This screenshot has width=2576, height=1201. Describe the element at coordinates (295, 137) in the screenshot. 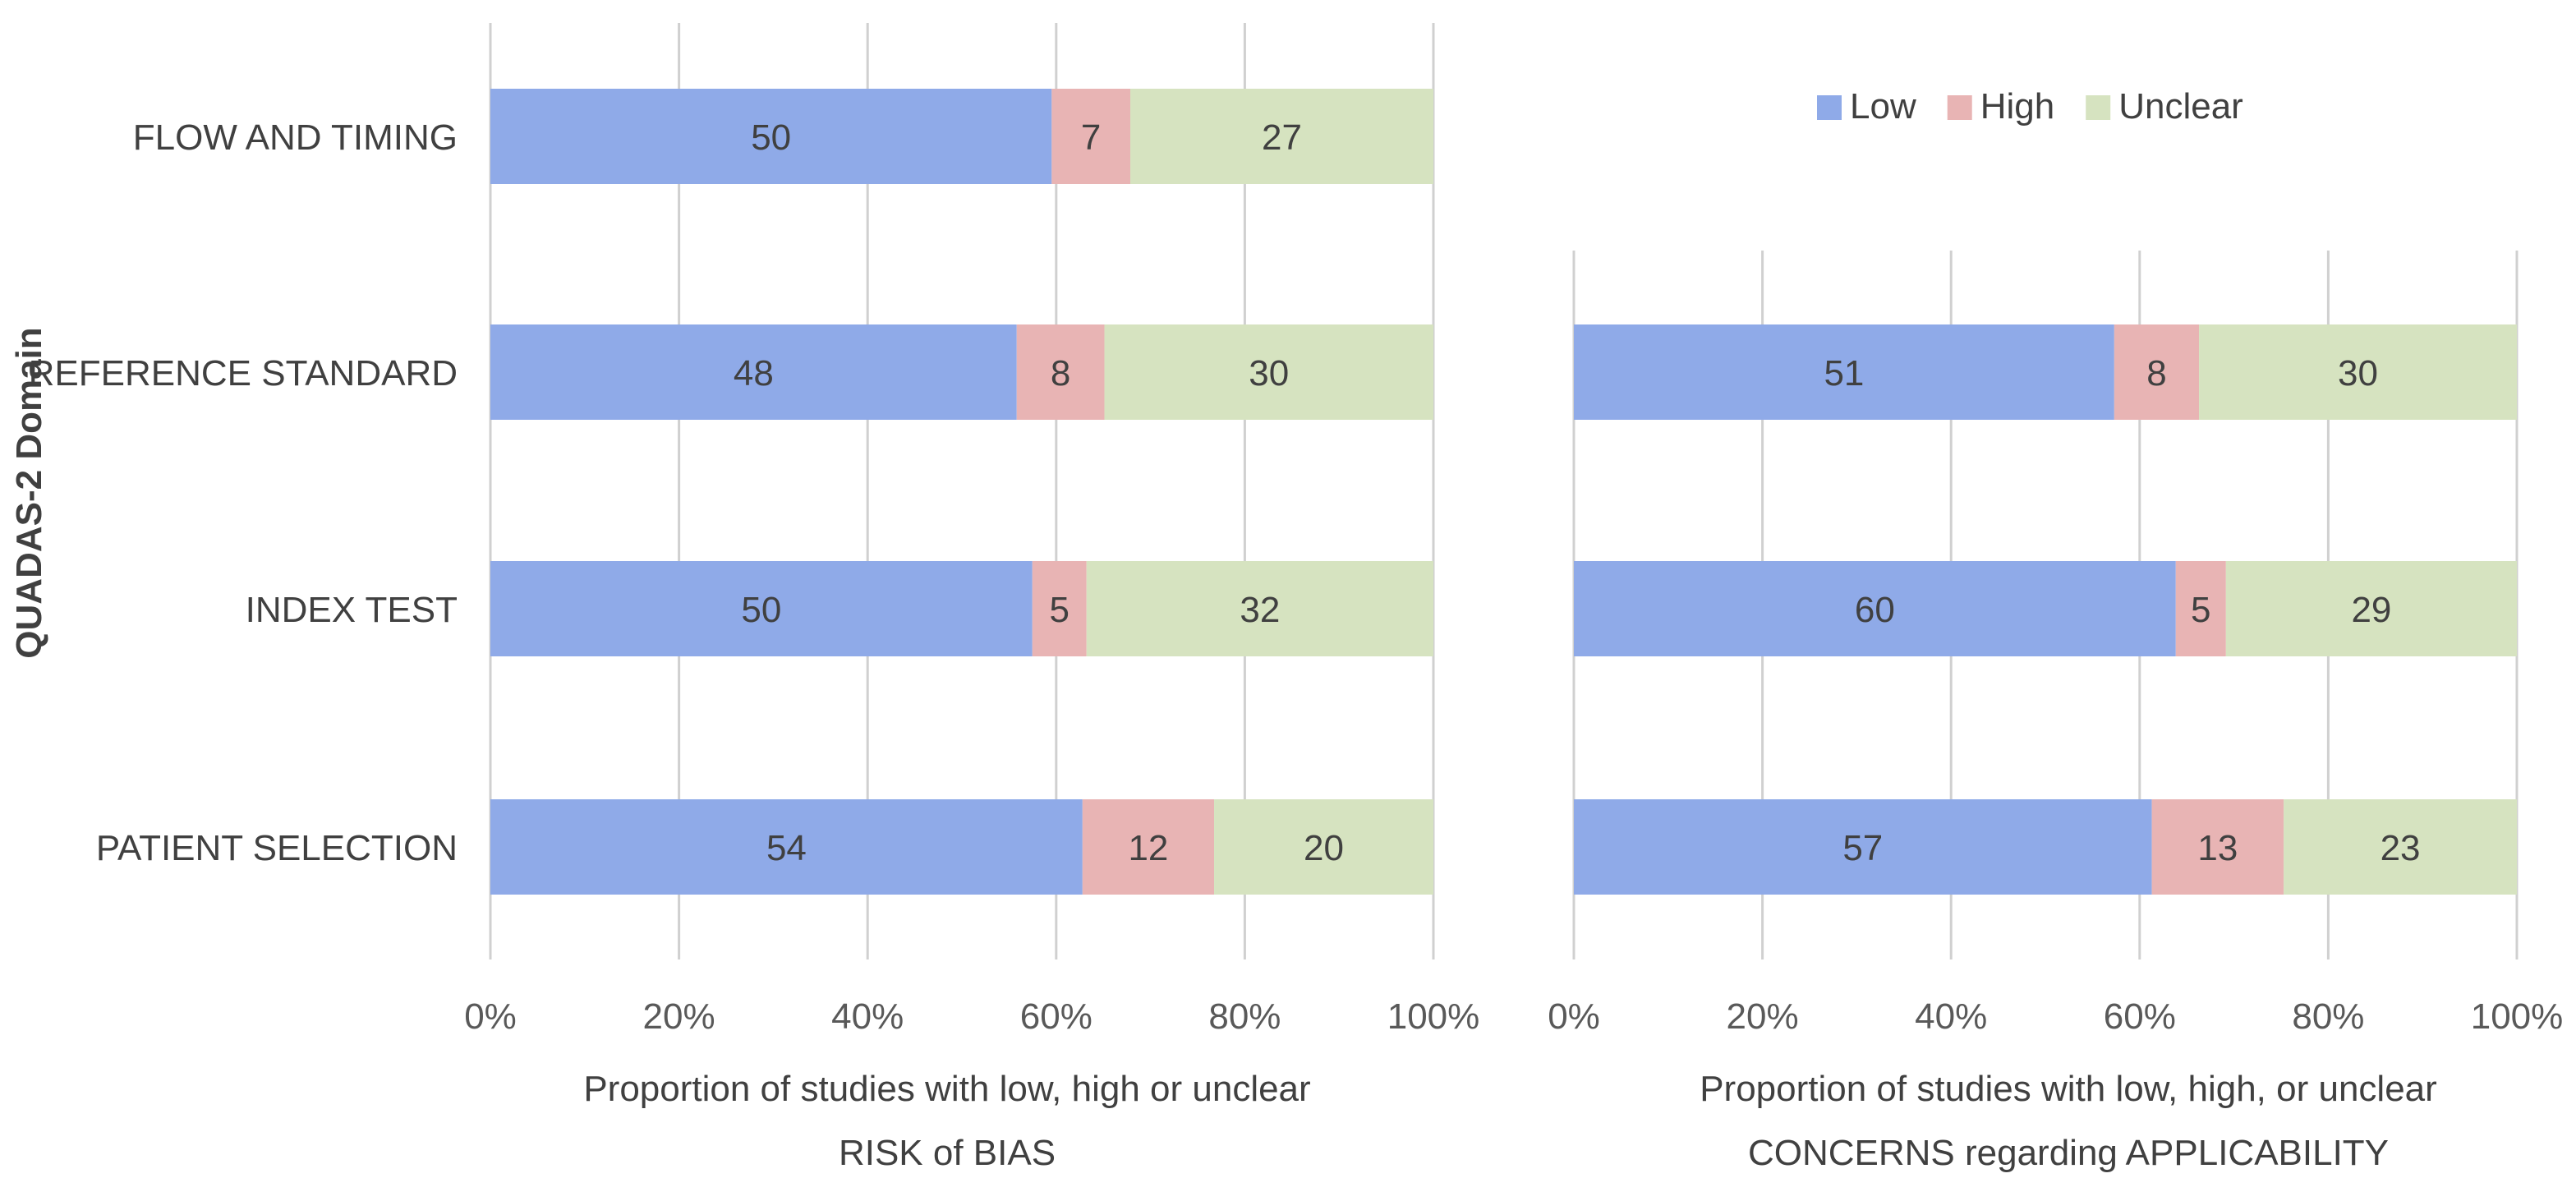

I see `category-label-flow-and-timing: FLOW AND TIMING` at that location.